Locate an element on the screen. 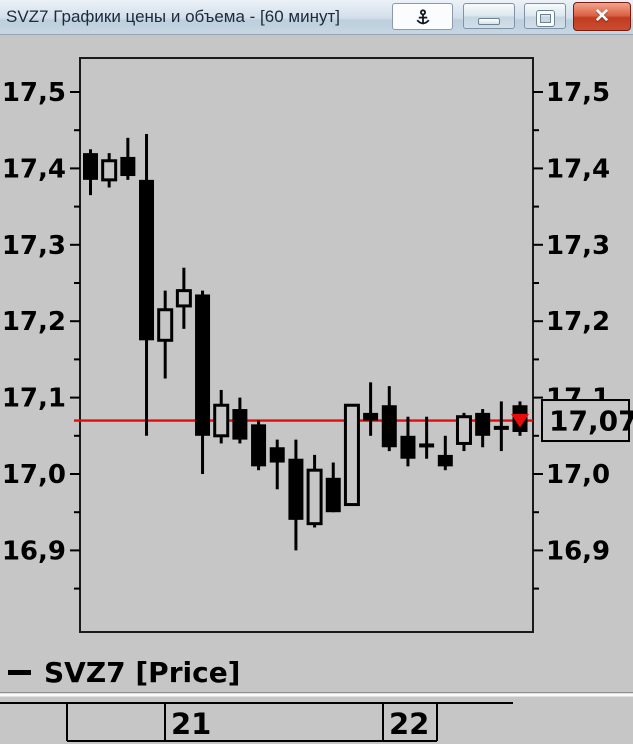  y-tick-label-right: 17,3 is located at coordinates (578, 246).